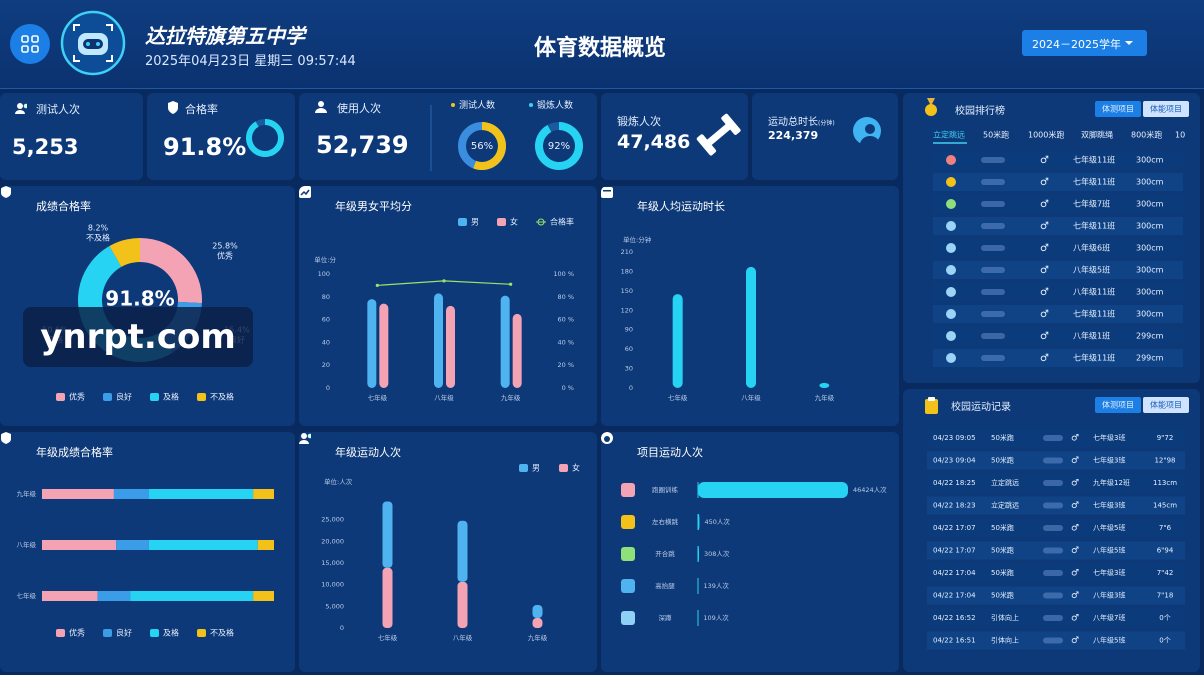 The width and height of the screenshot is (1204, 675). What do you see at coordinates (627, 310) in the screenshot?
I see `y-tick-label: 120` at bounding box center [627, 310].